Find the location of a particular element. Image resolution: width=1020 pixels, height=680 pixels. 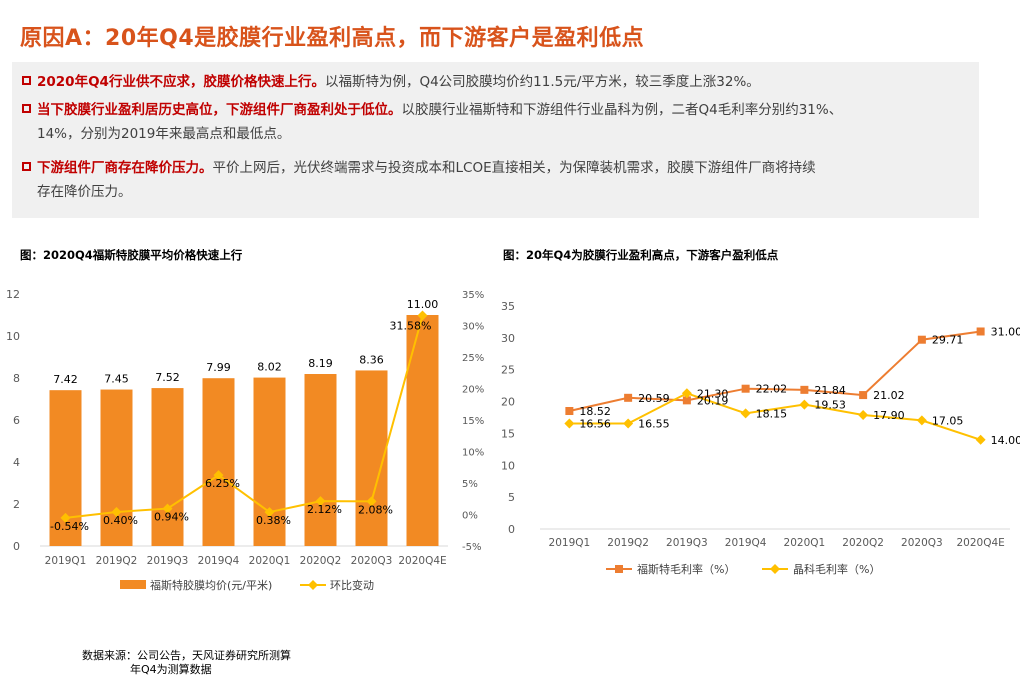

y-tick: 25 is located at coordinates (508, 370).